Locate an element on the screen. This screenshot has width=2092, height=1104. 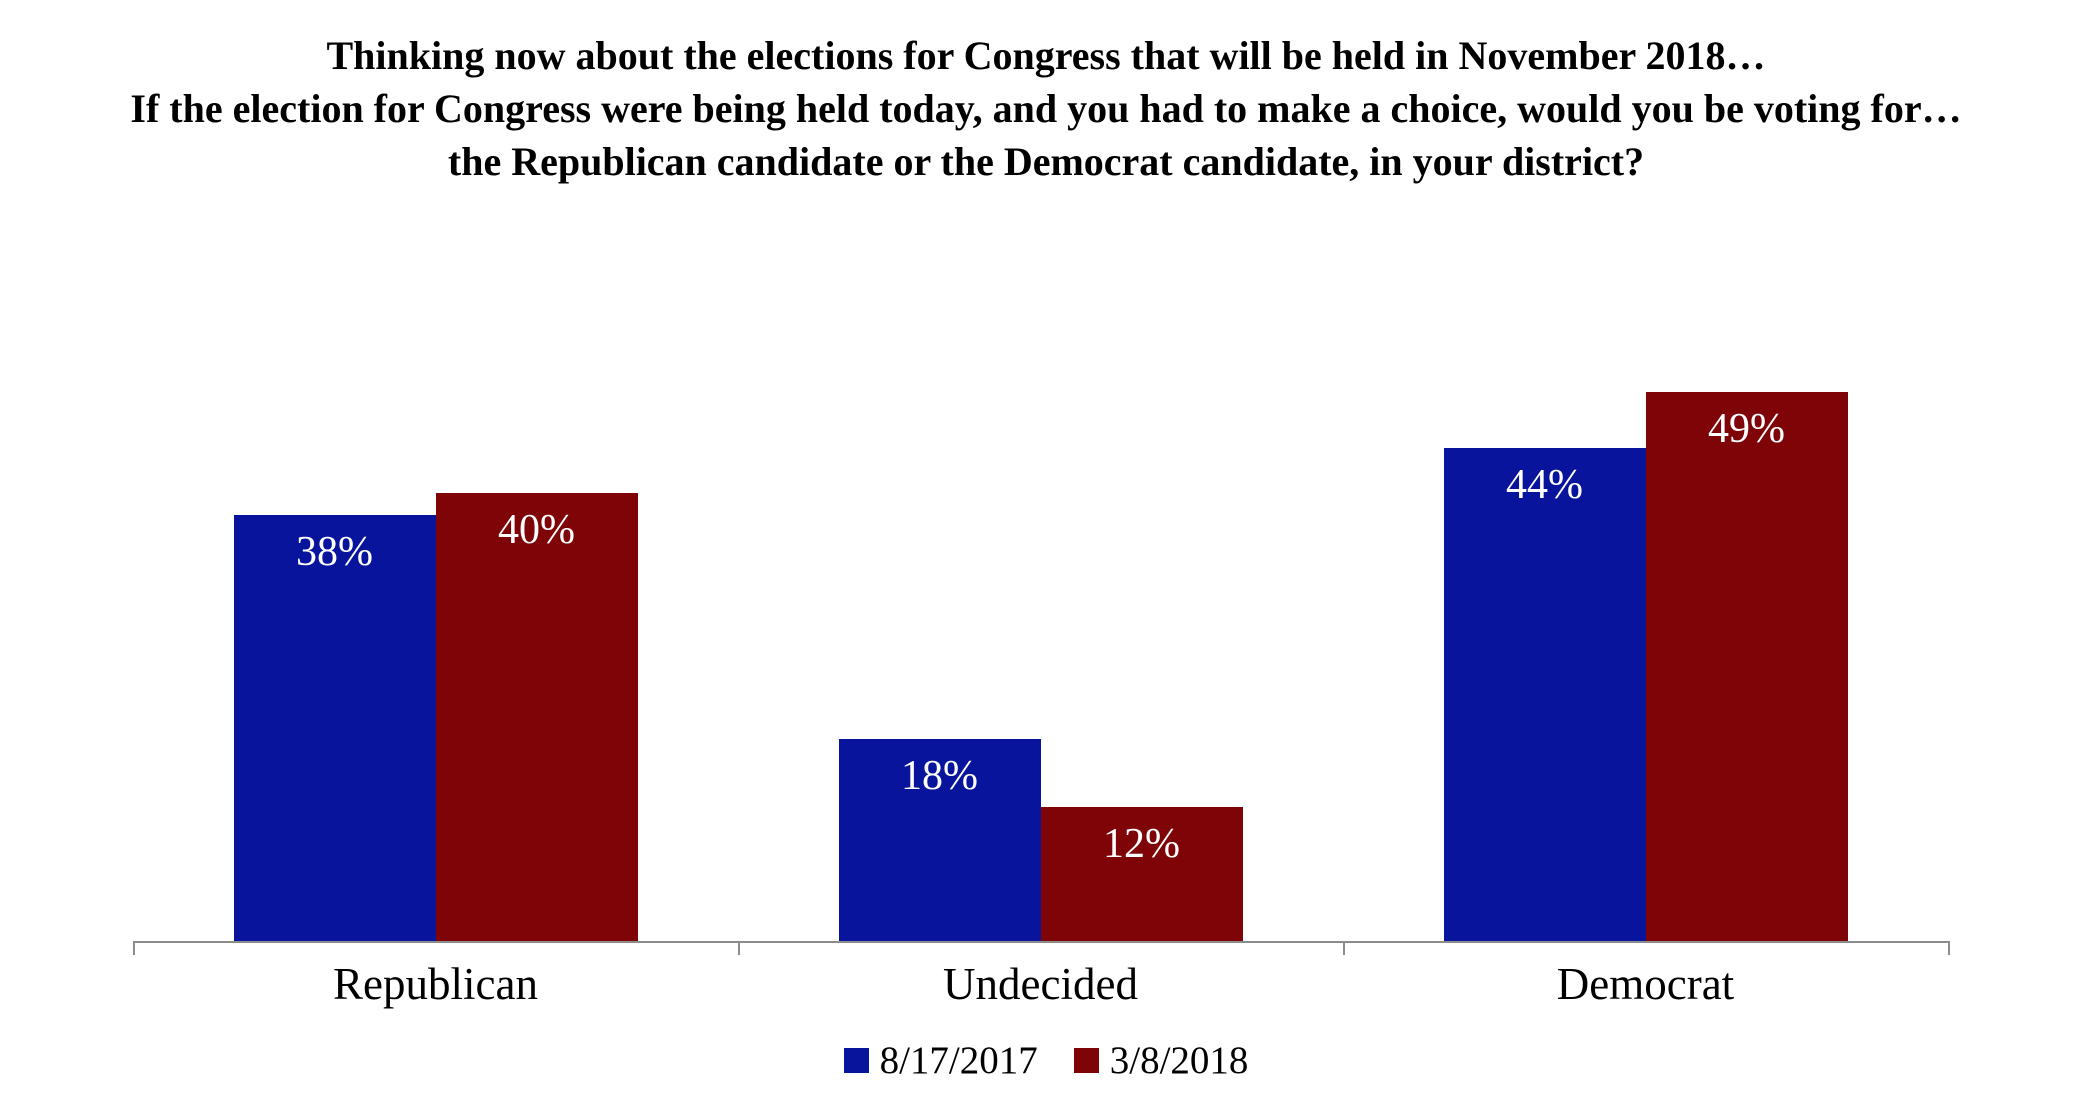
legend-label: 8/17/2017 is located at coordinates (958, 1060).